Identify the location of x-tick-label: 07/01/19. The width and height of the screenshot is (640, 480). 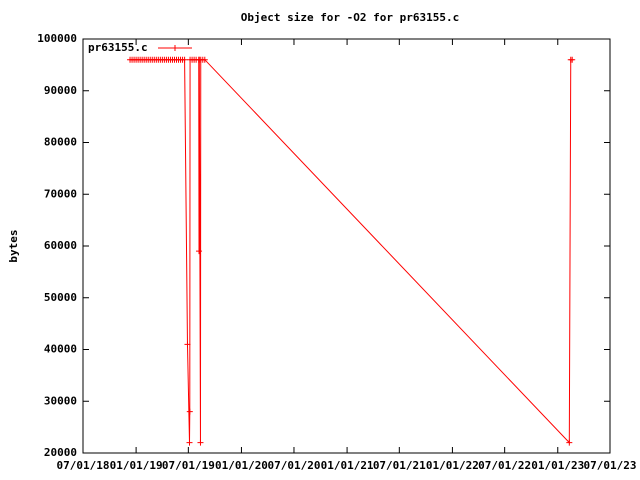
(188, 465).